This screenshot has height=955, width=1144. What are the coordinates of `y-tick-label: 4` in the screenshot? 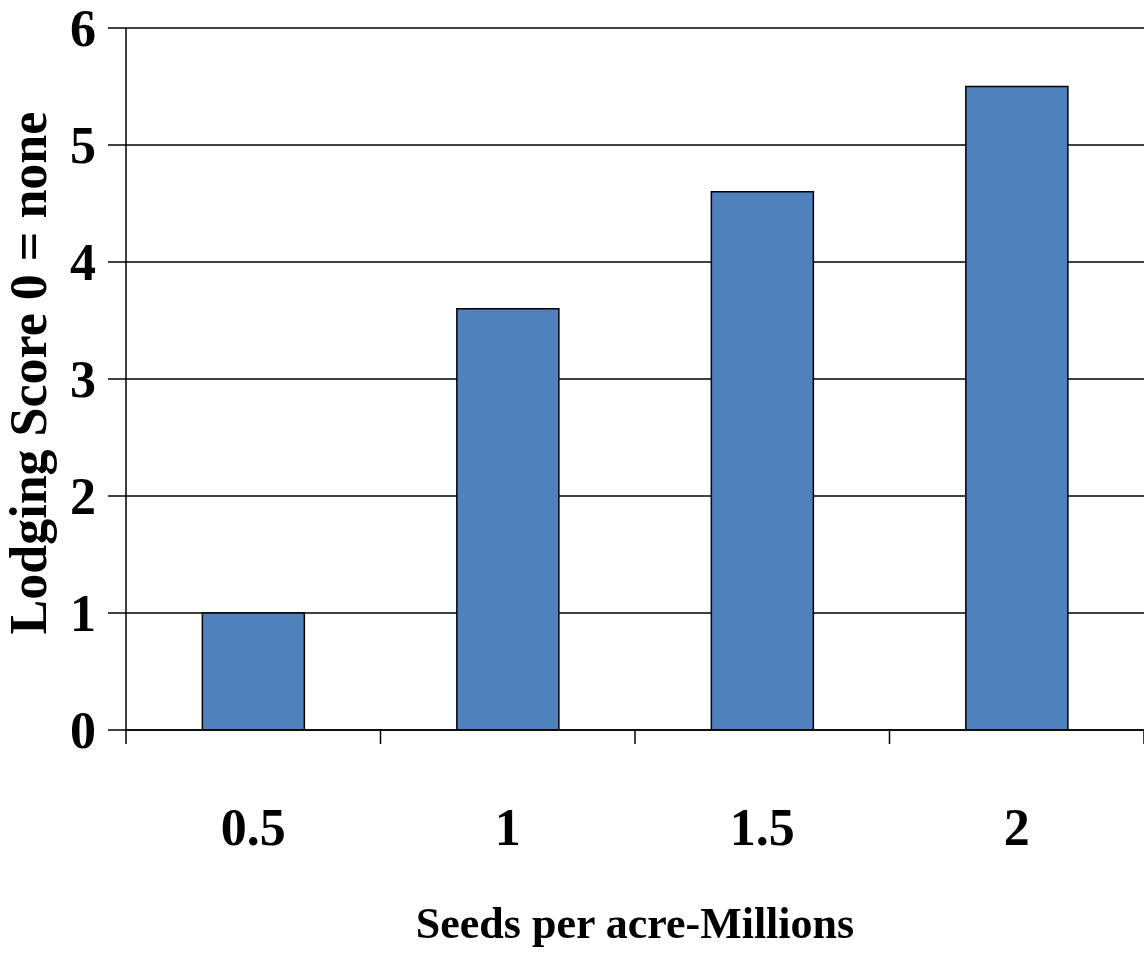 It's located at (83, 263).